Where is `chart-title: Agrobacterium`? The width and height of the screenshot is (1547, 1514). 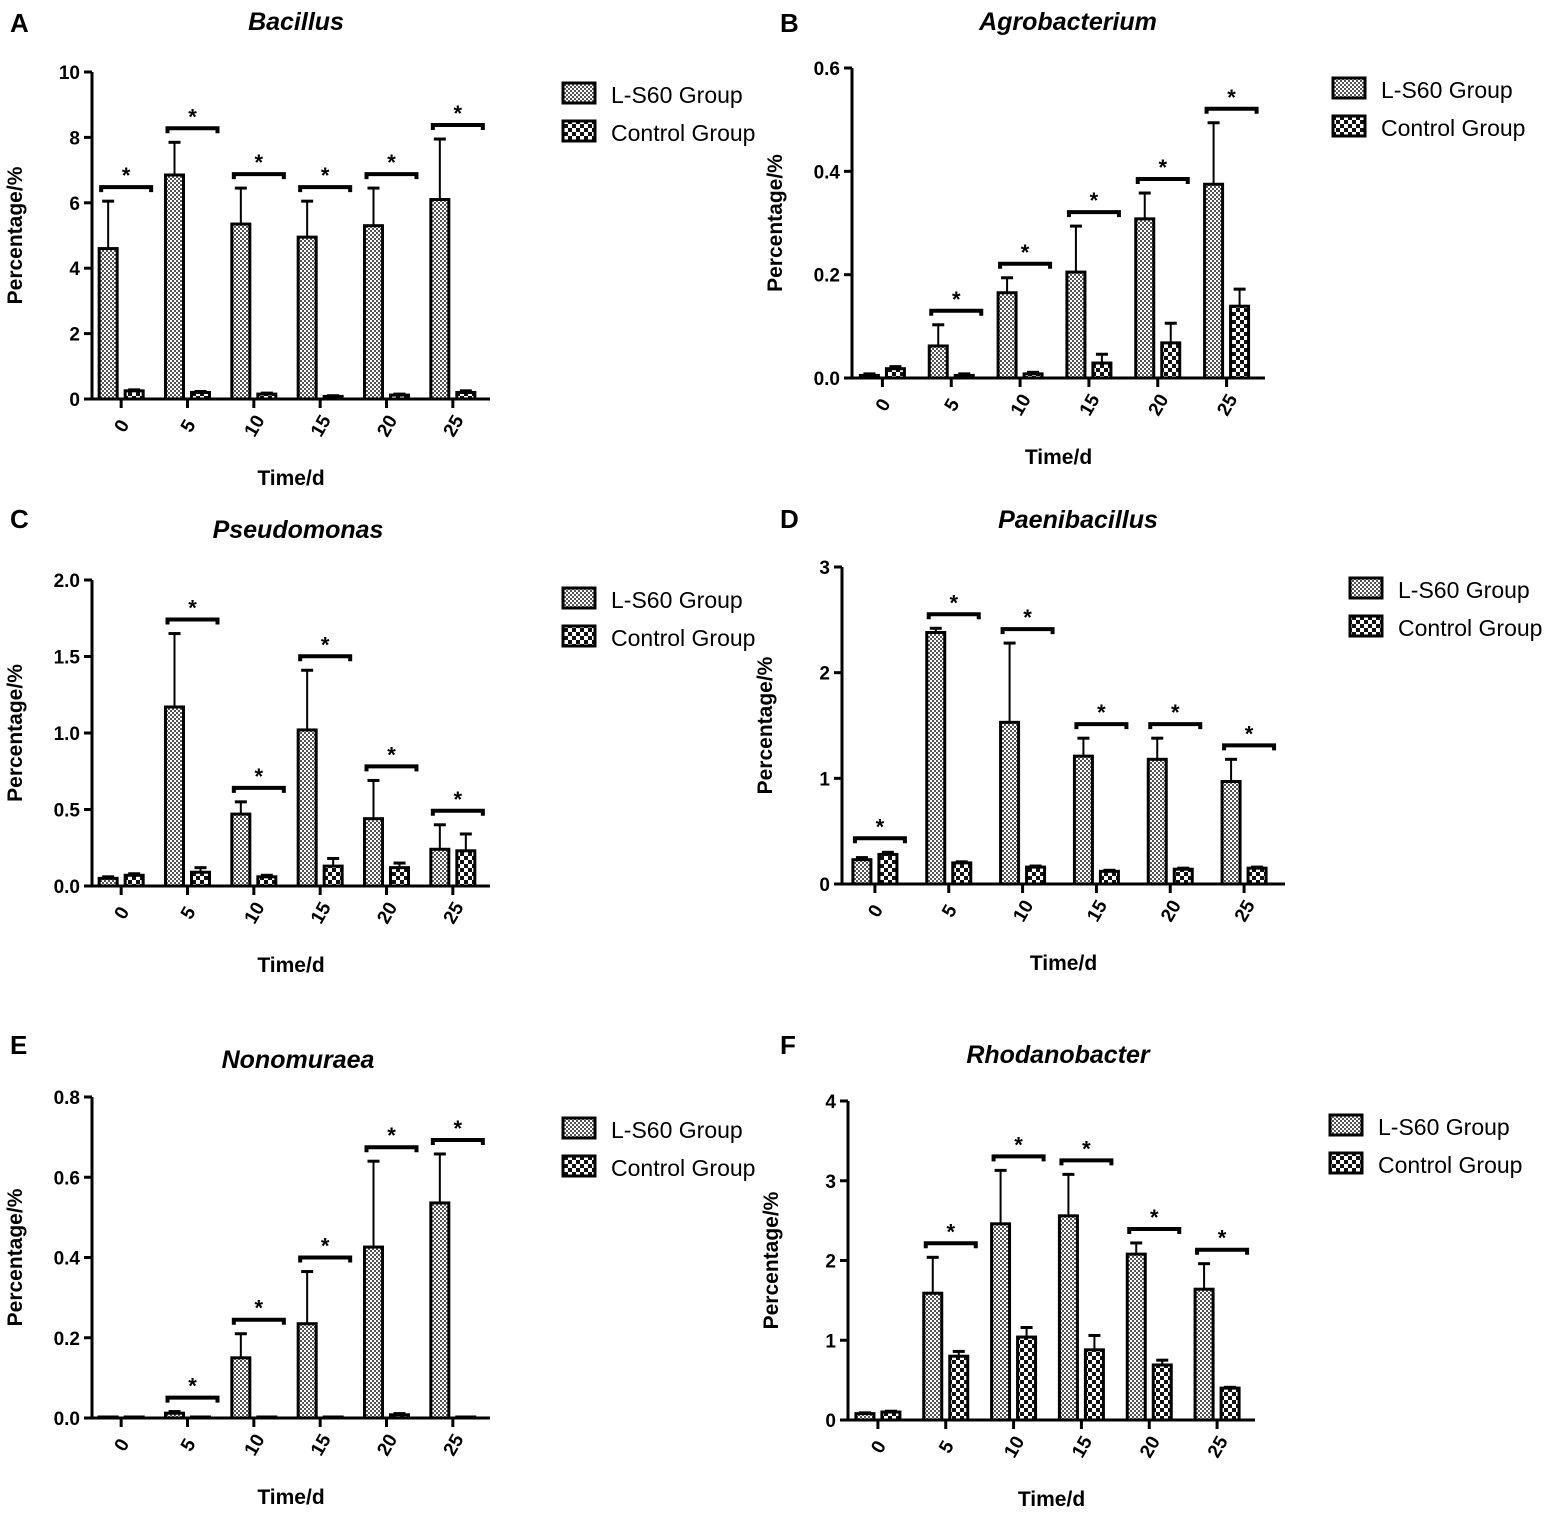 chart-title: Agrobacterium is located at coordinates (1067, 22).